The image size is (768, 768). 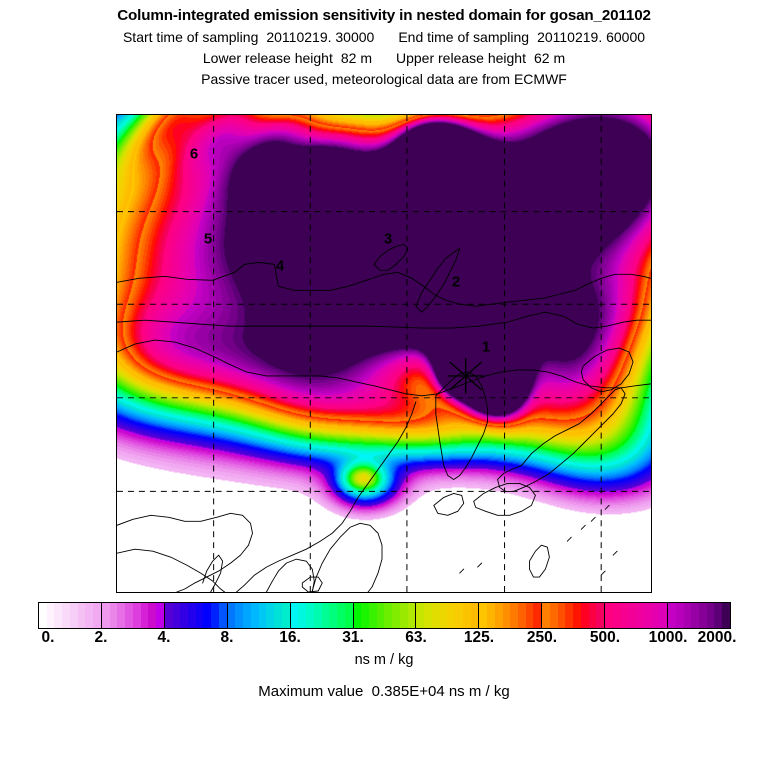 I want to click on maximum-value-line: Maximum value 0.385E+04 ns m / kg, so click(x=384, y=691).